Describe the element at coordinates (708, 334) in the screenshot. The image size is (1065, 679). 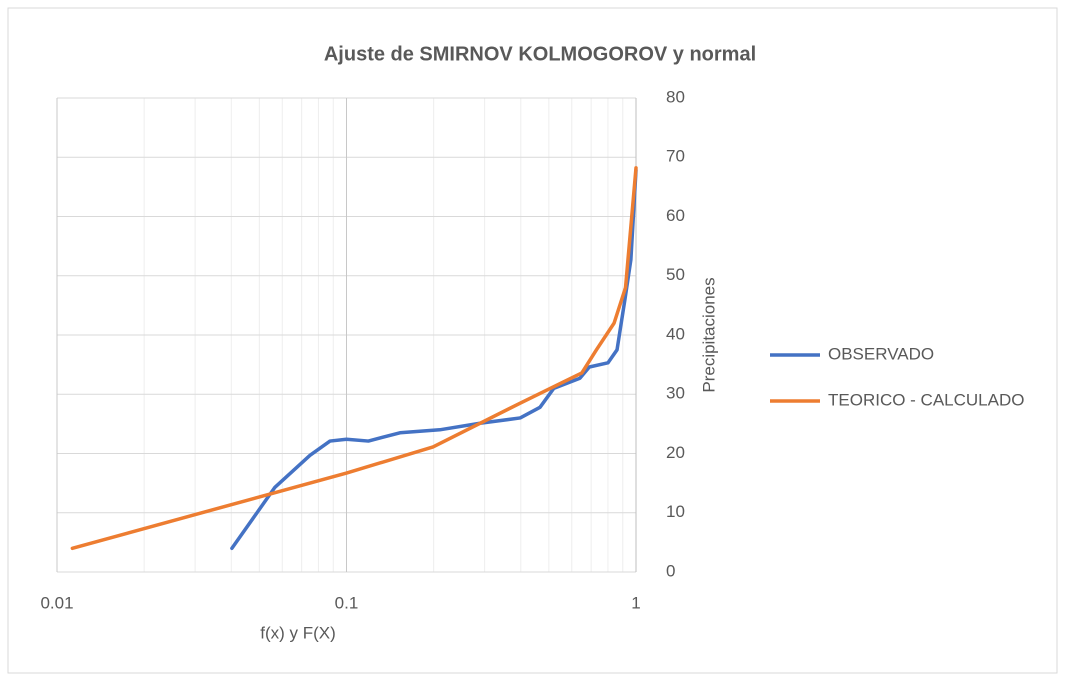
I see `y-axis-label: Precipitaciones` at that location.